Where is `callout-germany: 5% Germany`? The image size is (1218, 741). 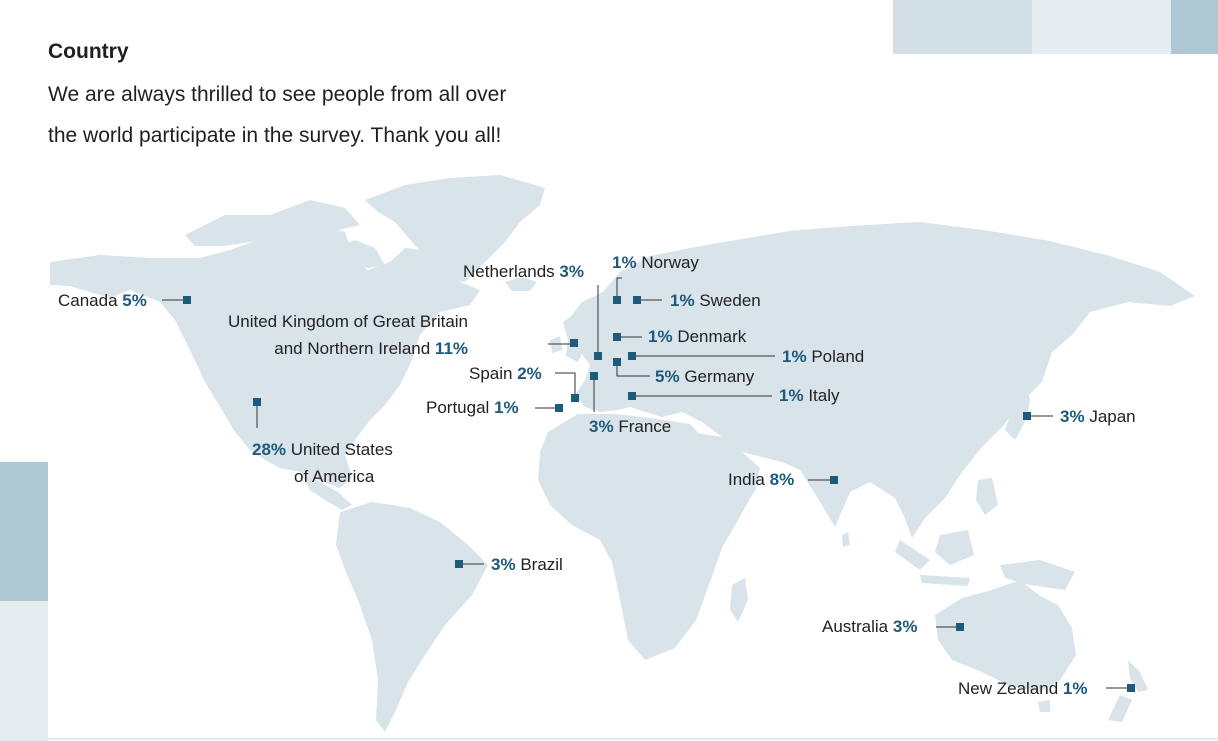 callout-germany: 5% Germany is located at coordinates (704, 377).